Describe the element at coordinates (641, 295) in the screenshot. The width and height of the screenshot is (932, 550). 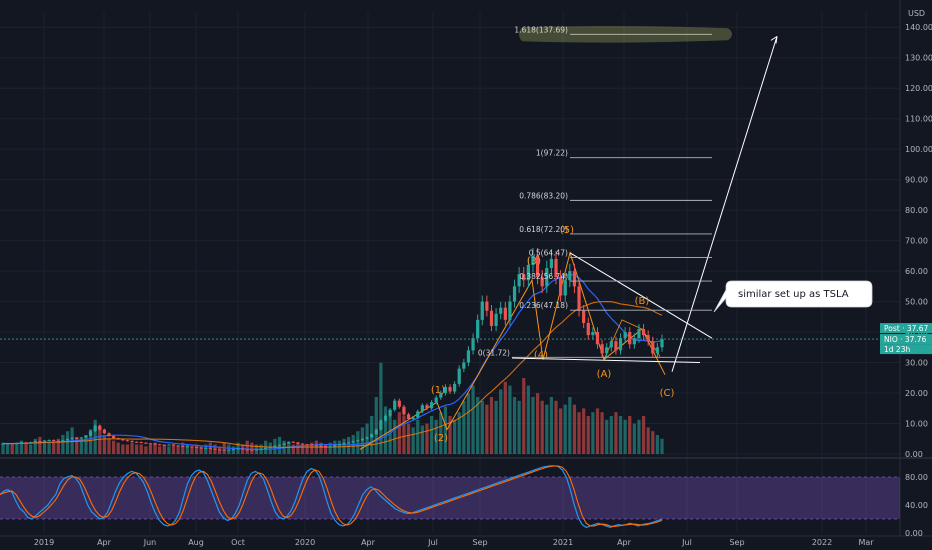
I see `trendline-upper` at that location.